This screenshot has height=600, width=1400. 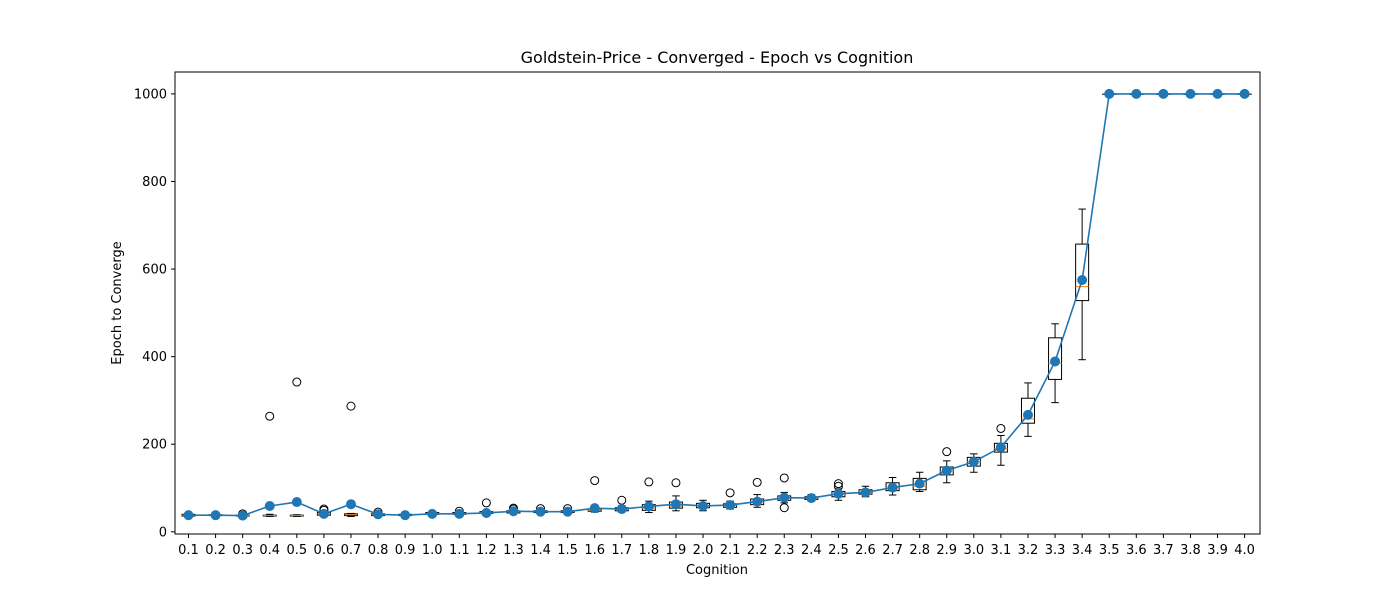 I want to click on x-tick-label: 1.2, so click(x=486, y=550).